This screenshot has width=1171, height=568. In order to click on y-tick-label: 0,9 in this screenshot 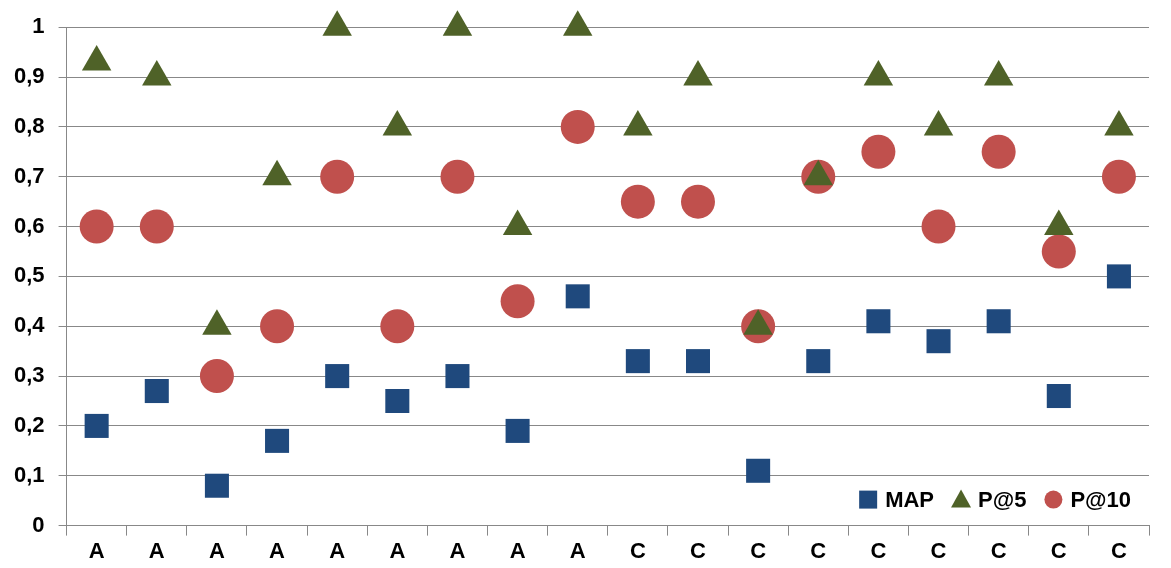, I will do `click(29, 76)`.